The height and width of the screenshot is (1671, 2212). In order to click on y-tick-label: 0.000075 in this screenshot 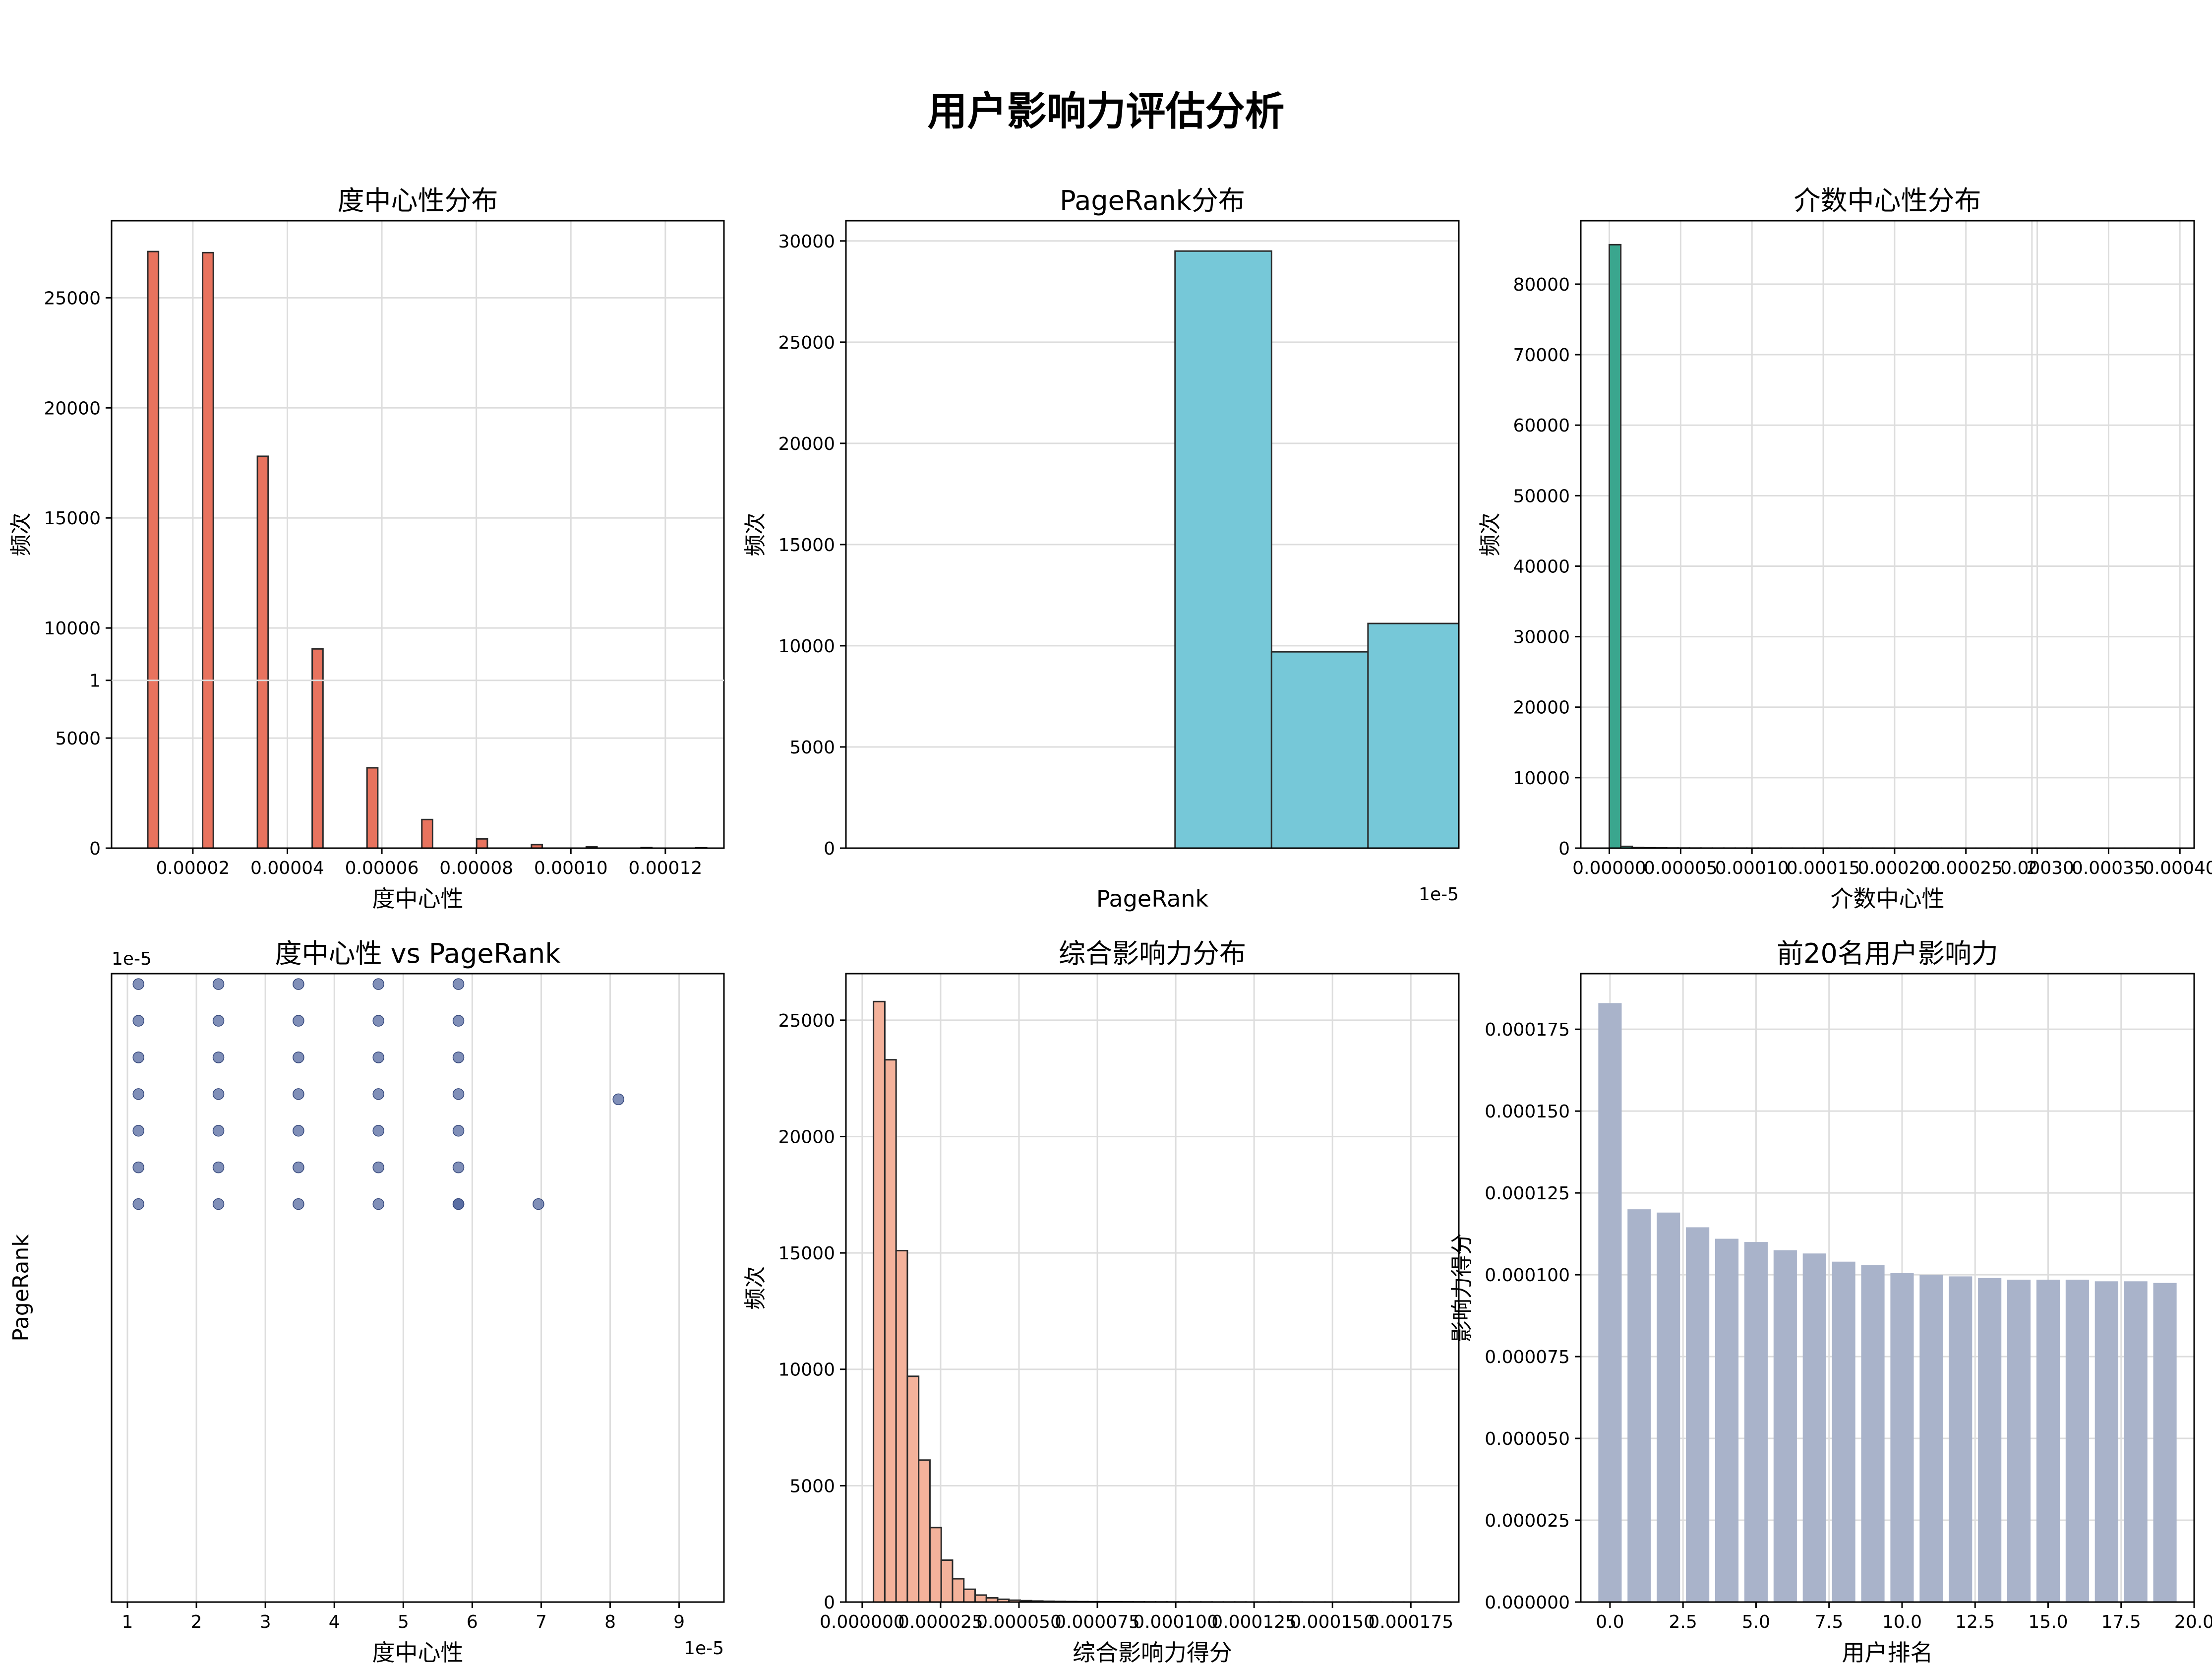, I will do `click(1527, 1357)`.